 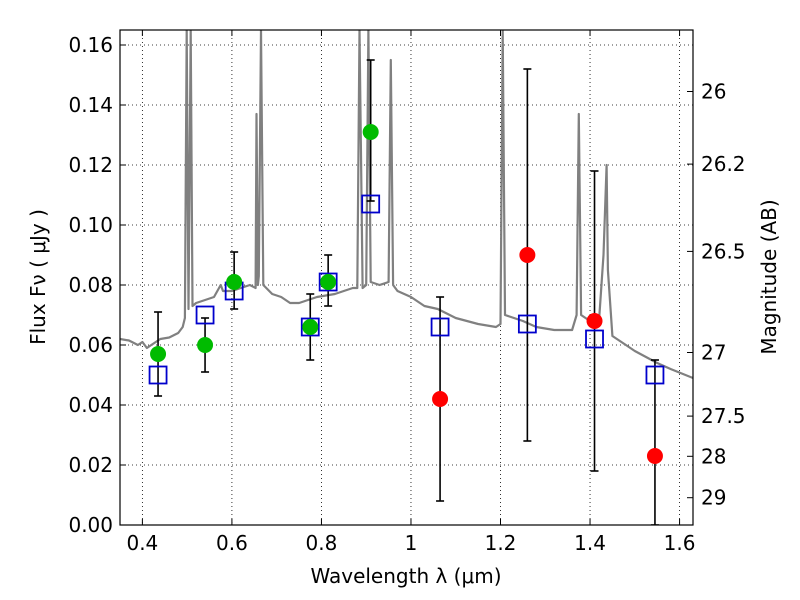 What do you see at coordinates (713, 92) in the screenshot?
I see `y2-tick-label: 26` at bounding box center [713, 92].